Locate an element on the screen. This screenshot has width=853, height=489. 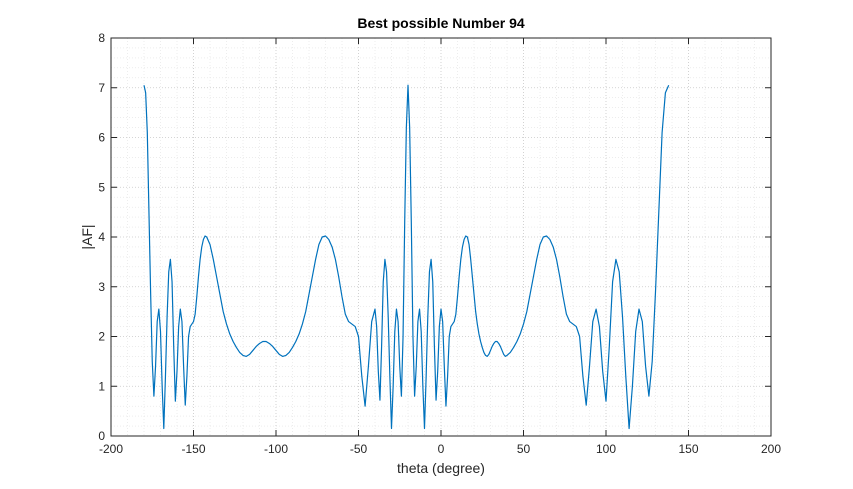
x-tick-label: -200 is located at coordinates (111, 449).